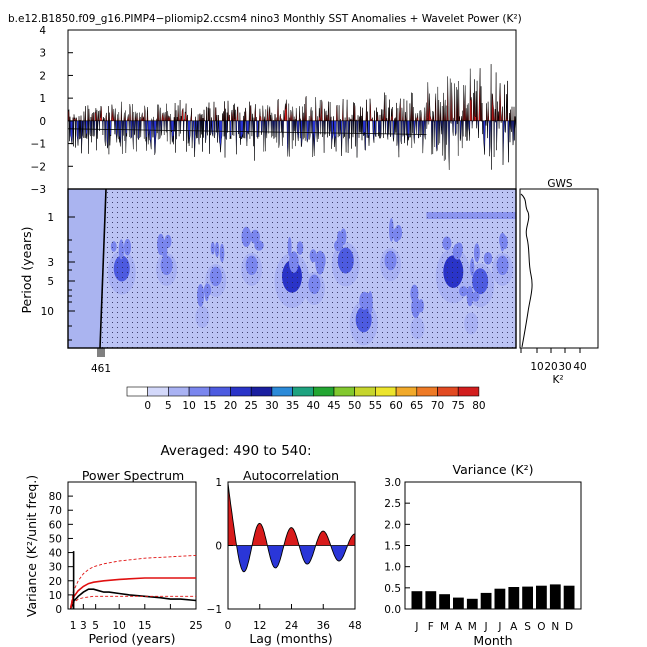 The width and height of the screenshot is (647, 647). What do you see at coordinates (291, 558) in the screenshot?
I see `autocorrelation-negative-fill` at bounding box center [291, 558].